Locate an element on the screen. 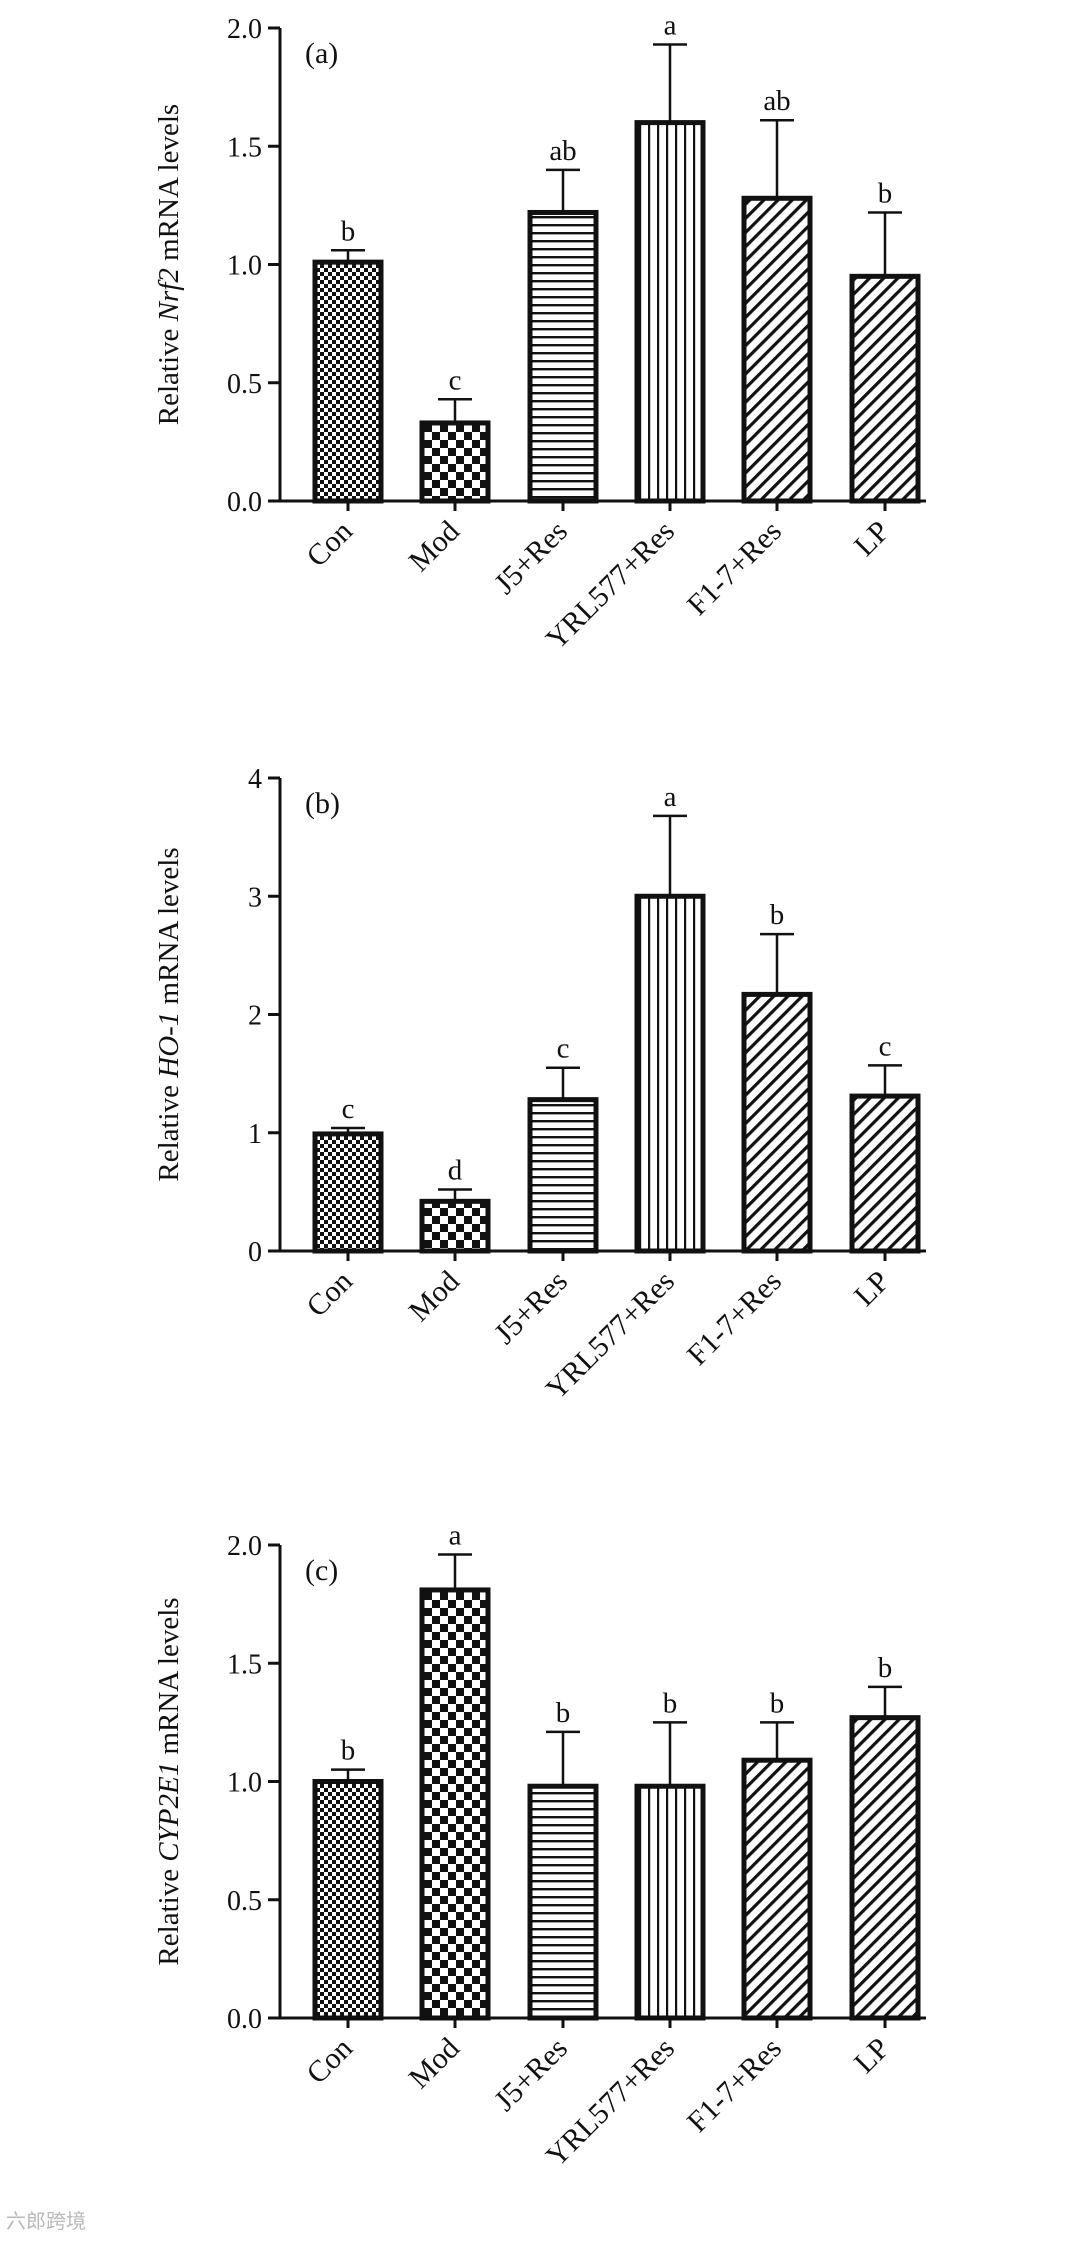  y-tick-label: 0 is located at coordinates (255, 1252).